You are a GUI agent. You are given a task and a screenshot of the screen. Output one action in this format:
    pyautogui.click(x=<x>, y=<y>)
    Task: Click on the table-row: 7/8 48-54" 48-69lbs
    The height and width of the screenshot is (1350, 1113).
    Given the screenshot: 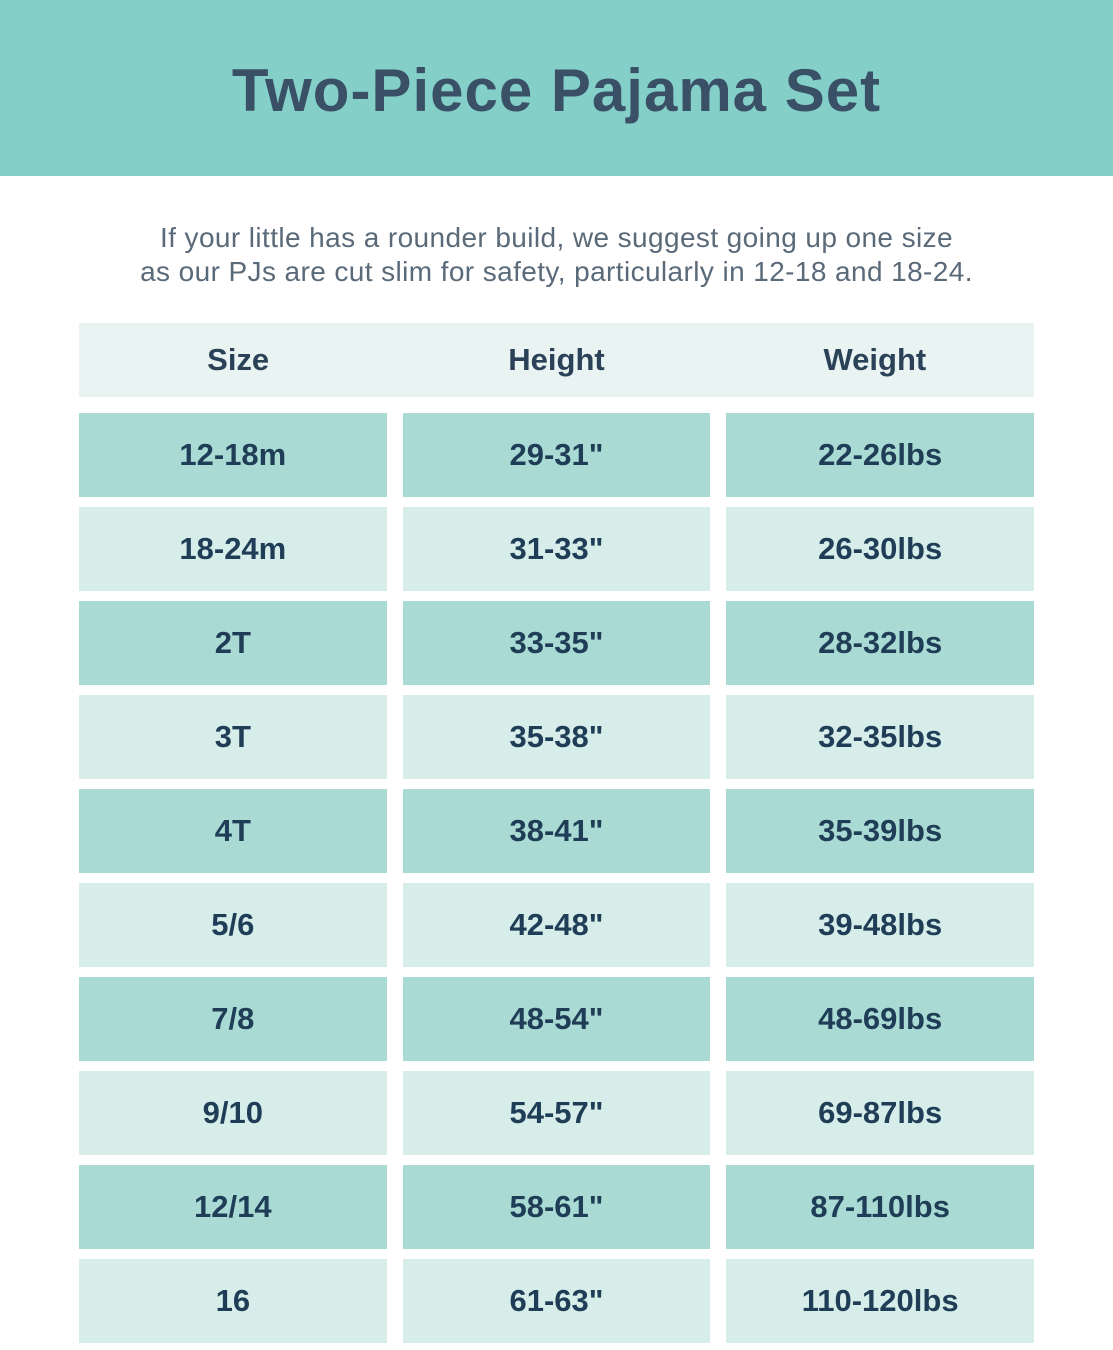 What is the action you would take?
    pyautogui.click(x=556, y=1019)
    